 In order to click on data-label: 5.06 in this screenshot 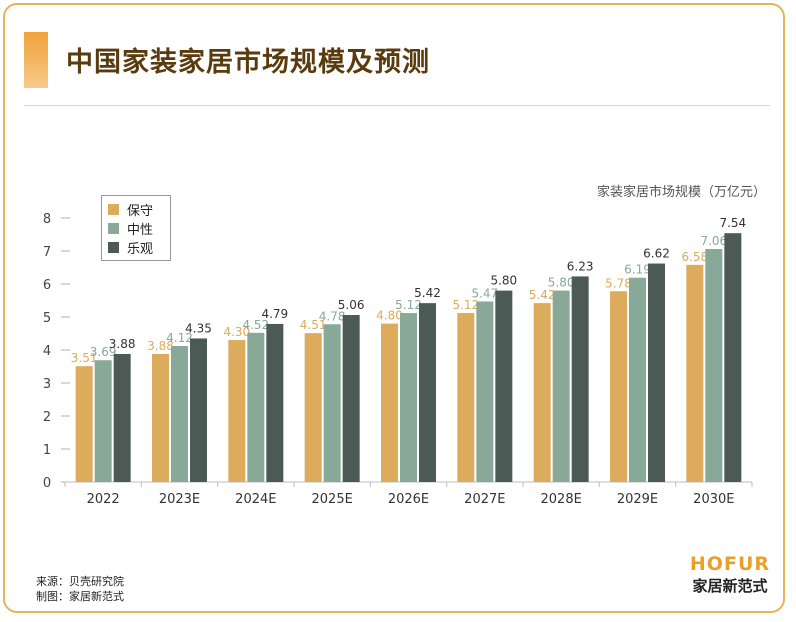, I will do `click(351, 305)`.